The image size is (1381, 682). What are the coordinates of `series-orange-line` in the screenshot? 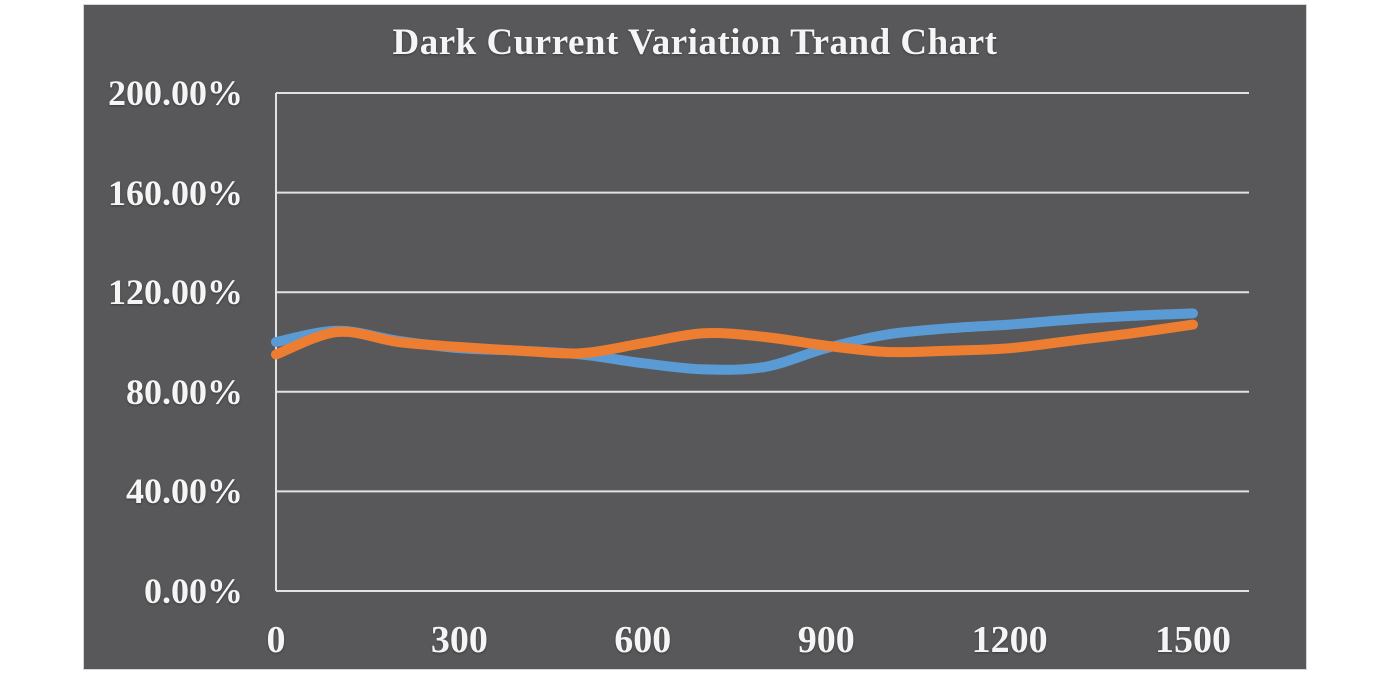 It's located at (734, 339).